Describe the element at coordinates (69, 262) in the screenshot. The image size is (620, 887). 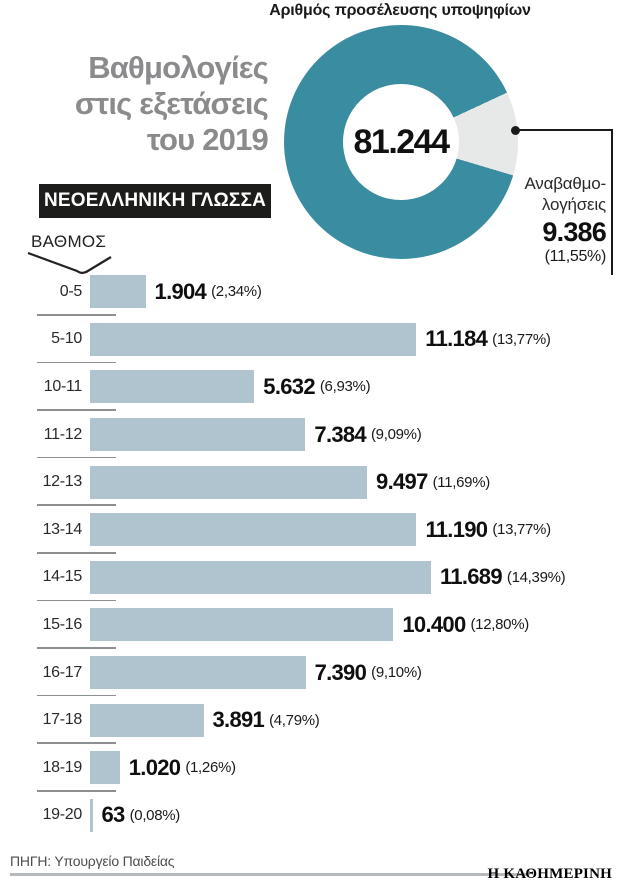
I see `grade-axis-chevron-icon` at that location.